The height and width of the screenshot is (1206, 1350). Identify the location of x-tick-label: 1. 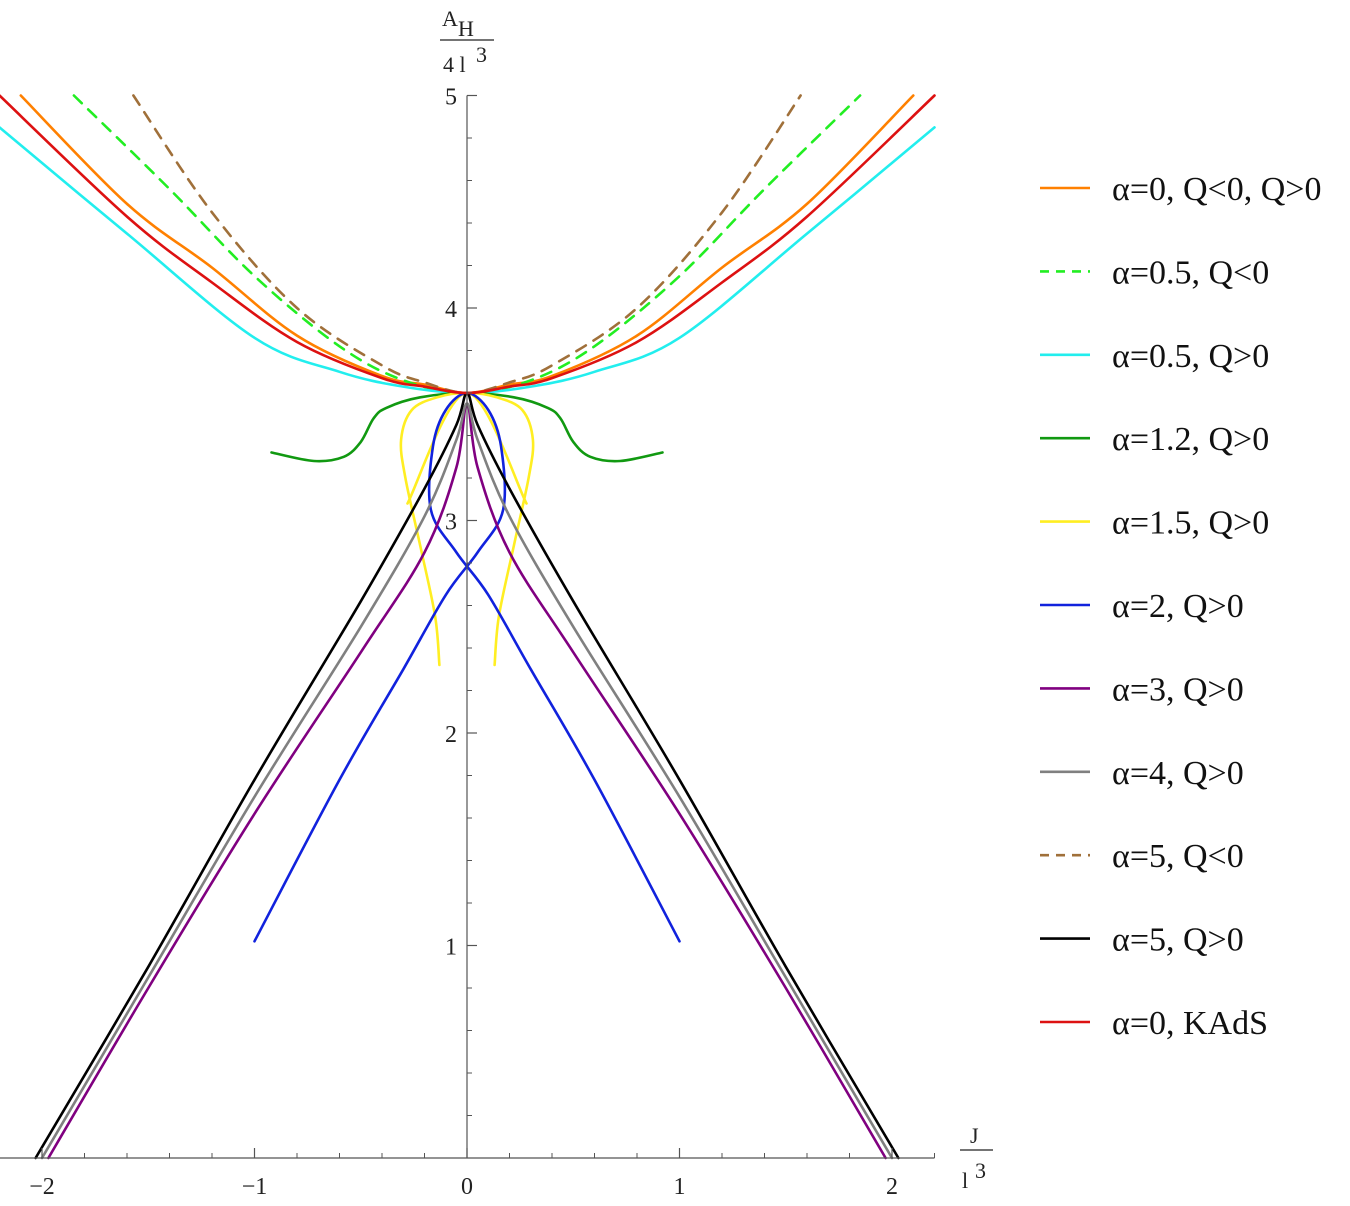
(680, 1187).